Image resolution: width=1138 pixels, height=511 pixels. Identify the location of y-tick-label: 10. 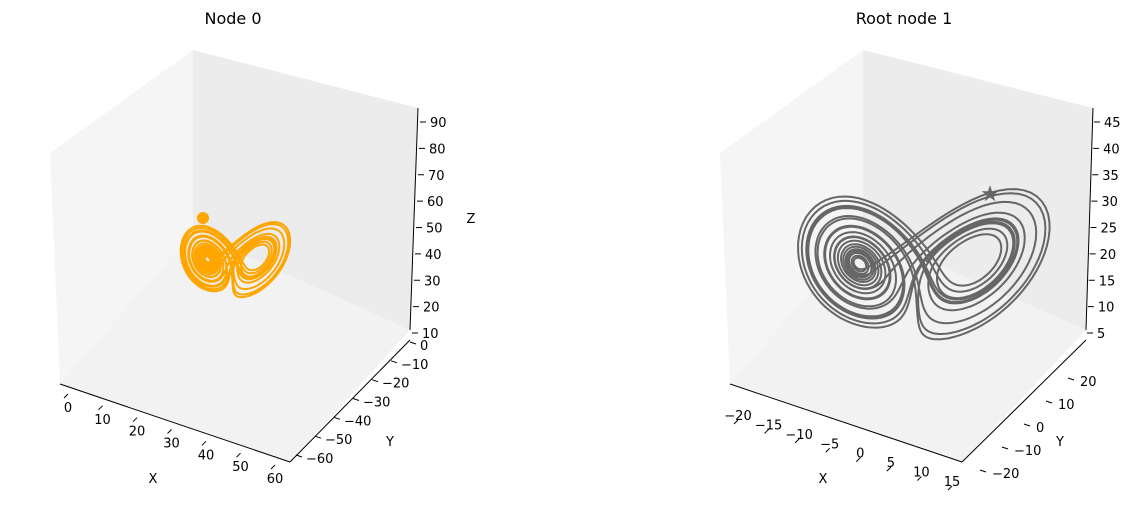
(1066, 405).